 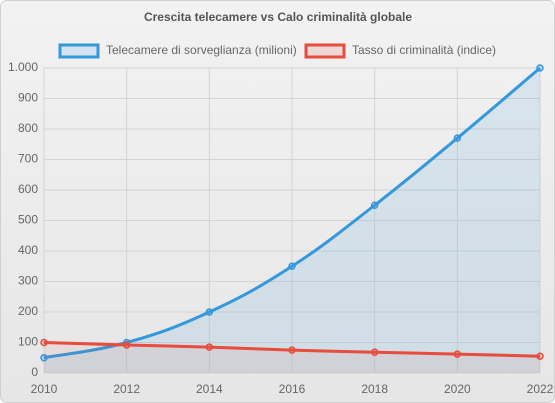 What do you see at coordinates (28, 159) in the screenshot?
I see `y-tick-label: 700` at bounding box center [28, 159].